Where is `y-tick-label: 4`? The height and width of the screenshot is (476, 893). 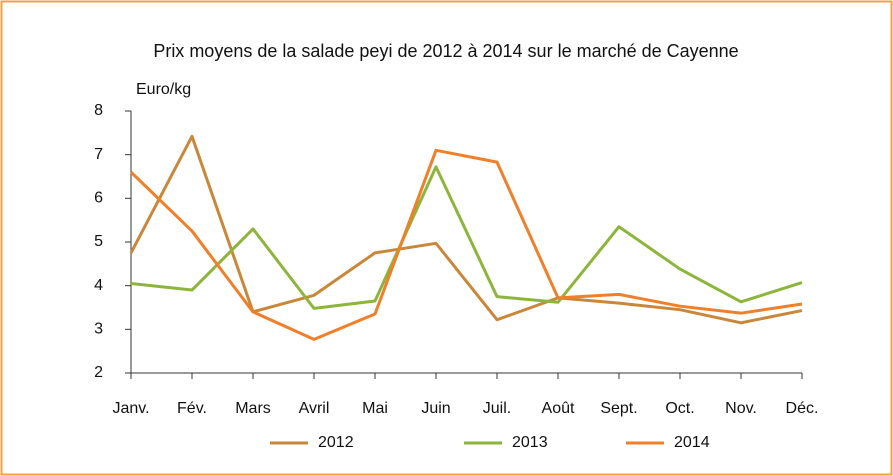 y-tick-label: 4 is located at coordinates (98, 285).